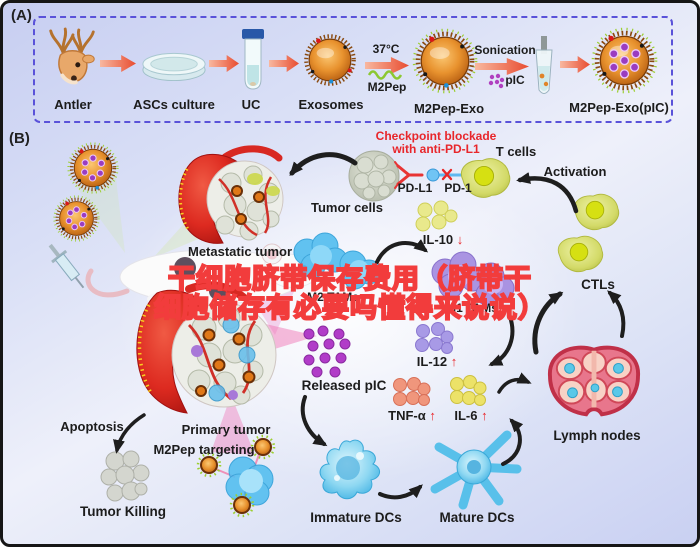 This screenshot has width=700, height=547. I want to click on m2pep-exo-icon, so click(445, 61).